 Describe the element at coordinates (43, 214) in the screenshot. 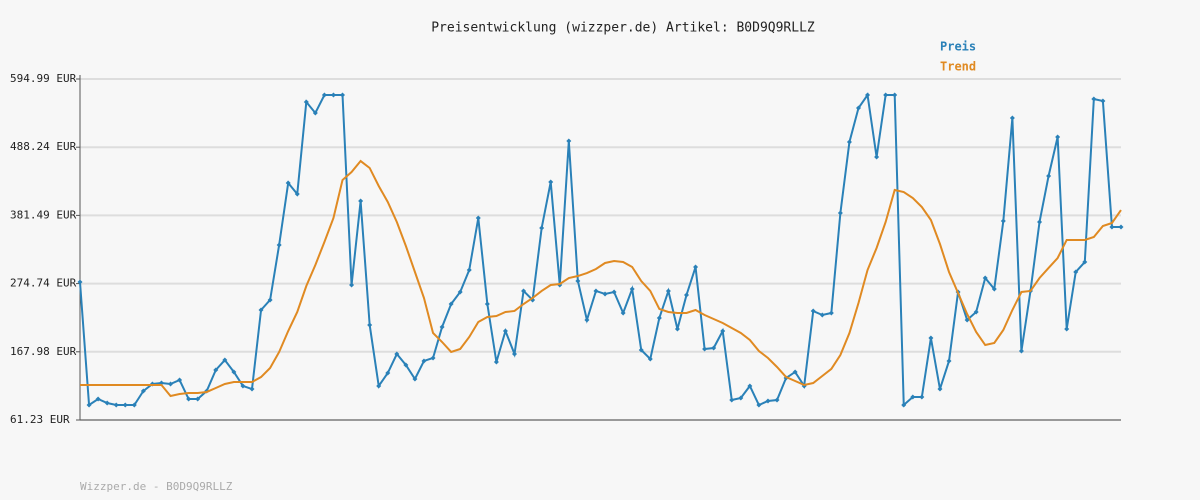

I see `y-tick-label: 381.49 EUR` at that location.